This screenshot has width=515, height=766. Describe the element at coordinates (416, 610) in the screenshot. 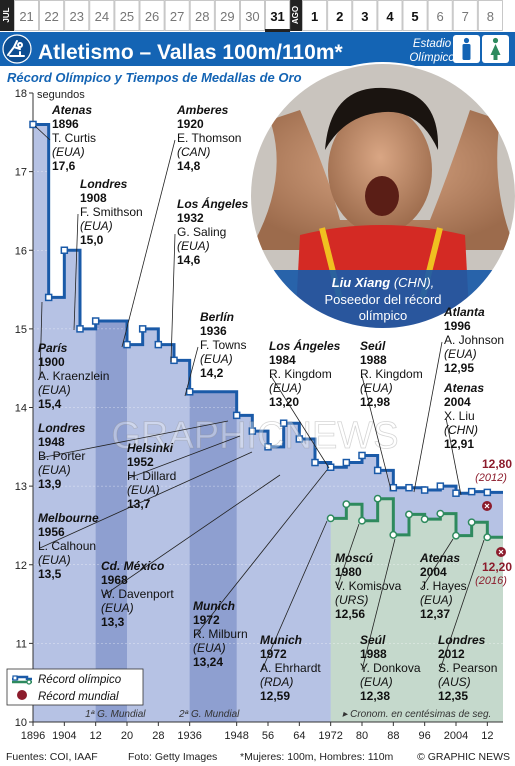

I see `women-record-area` at that location.